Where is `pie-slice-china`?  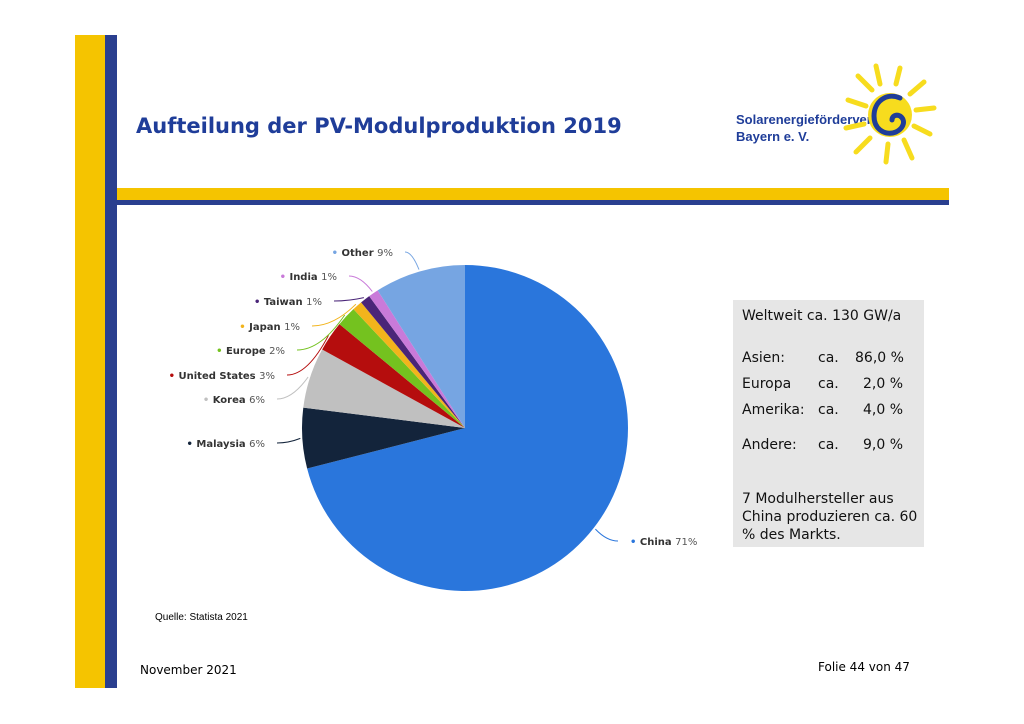 pie-slice-china is located at coordinates (467, 428).